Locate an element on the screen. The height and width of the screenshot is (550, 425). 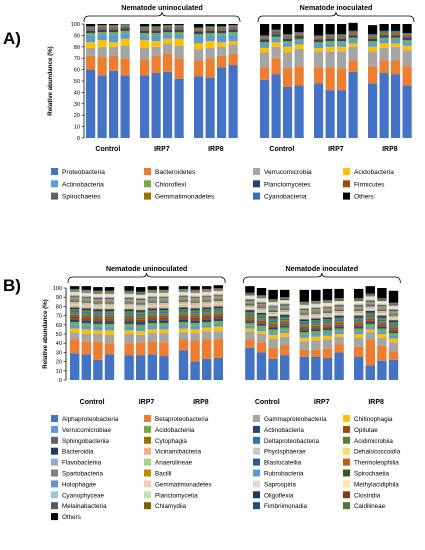
legend-item: Chloroflexi is located at coordinates (165, 184).